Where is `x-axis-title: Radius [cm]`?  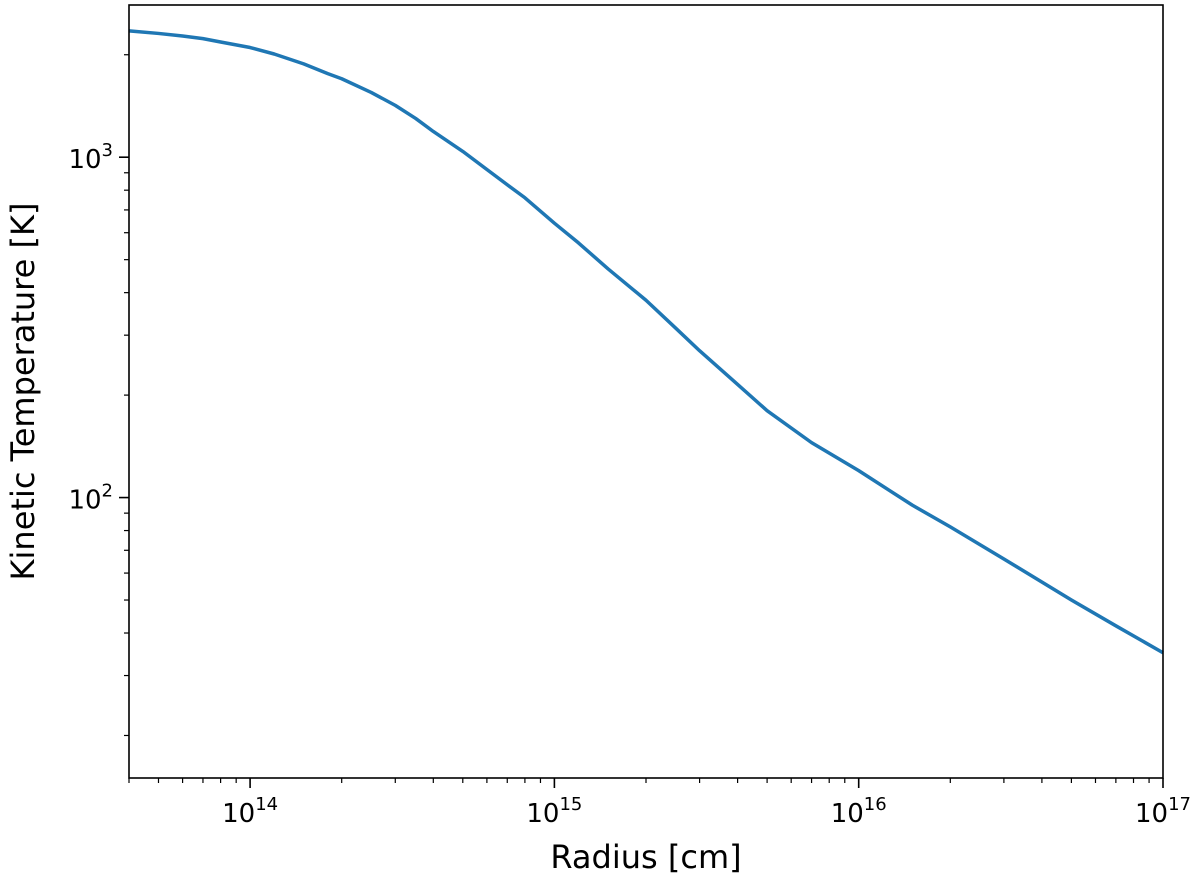 x-axis-title: Radius [cm] is located at coordinates (645, 857).